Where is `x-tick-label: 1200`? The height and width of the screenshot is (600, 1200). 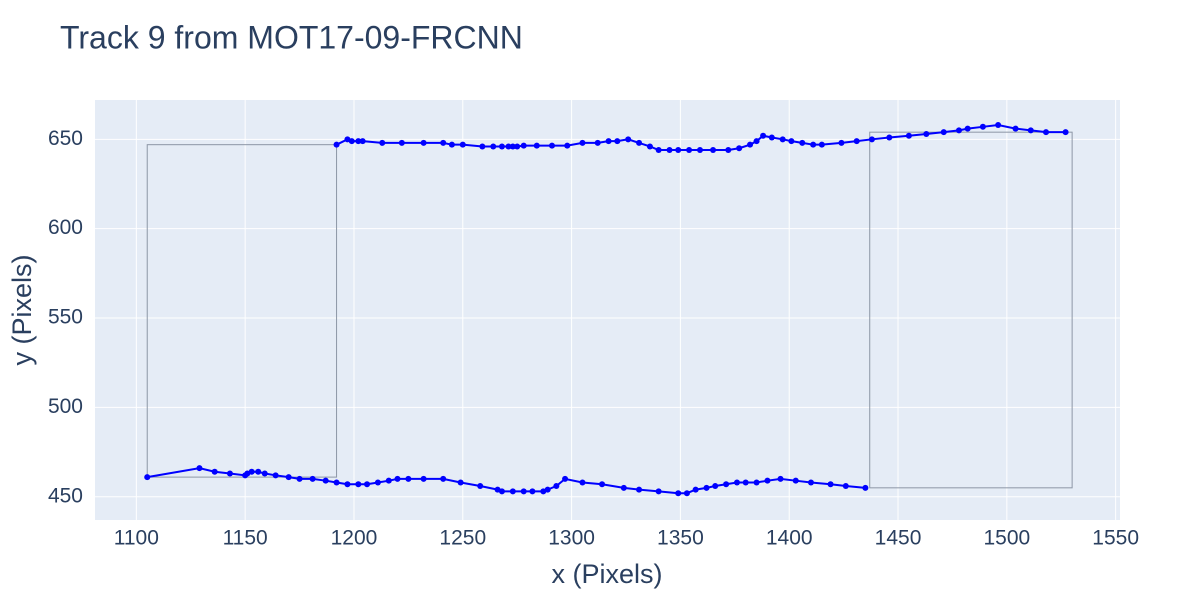 x-tick-label: 1200 is located at coordinates (354, 538).